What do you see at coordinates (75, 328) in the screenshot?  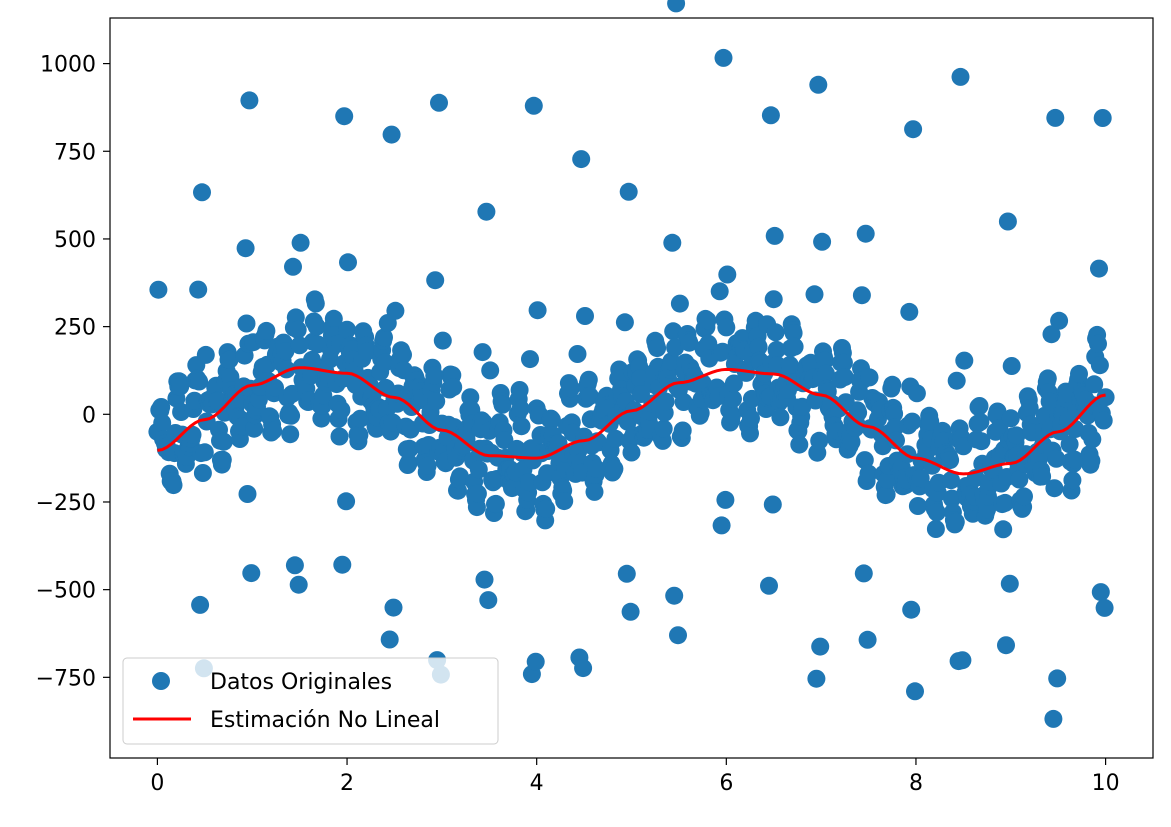 I see `y-tick-label: 250` at bounding box center [75, 328].